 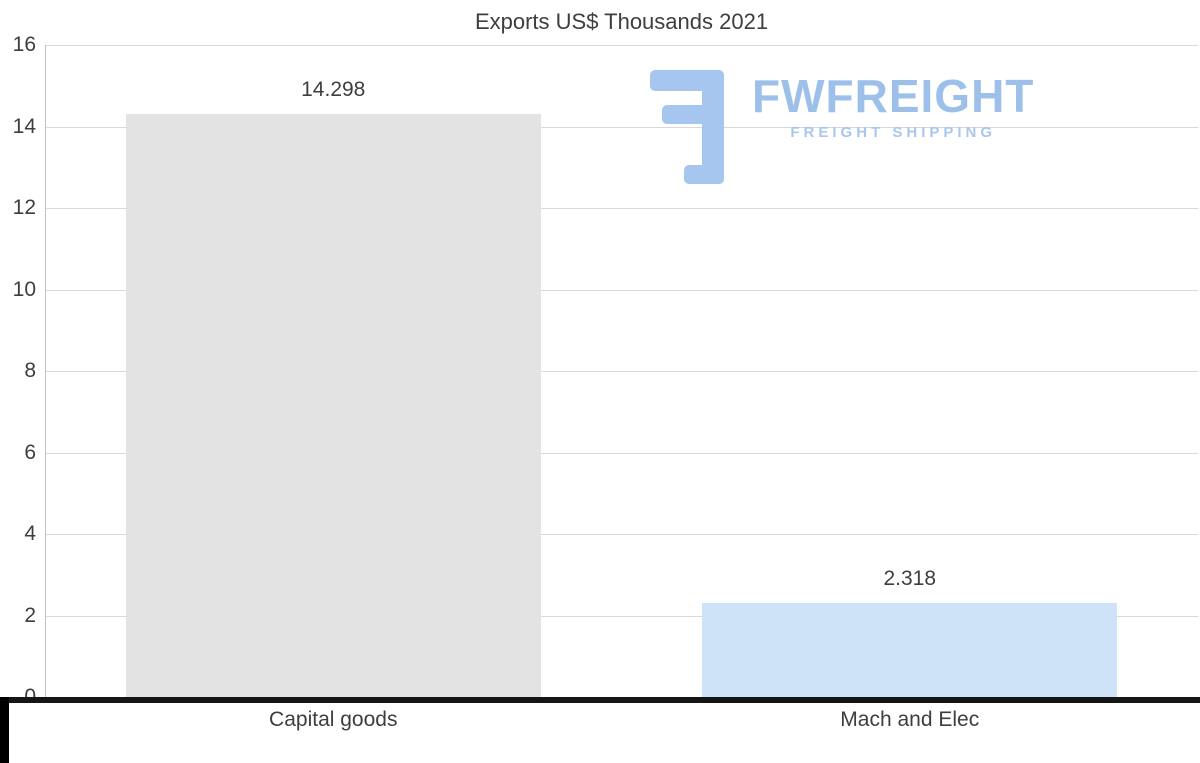 I want to click on bar, so click(x=909, y=649).